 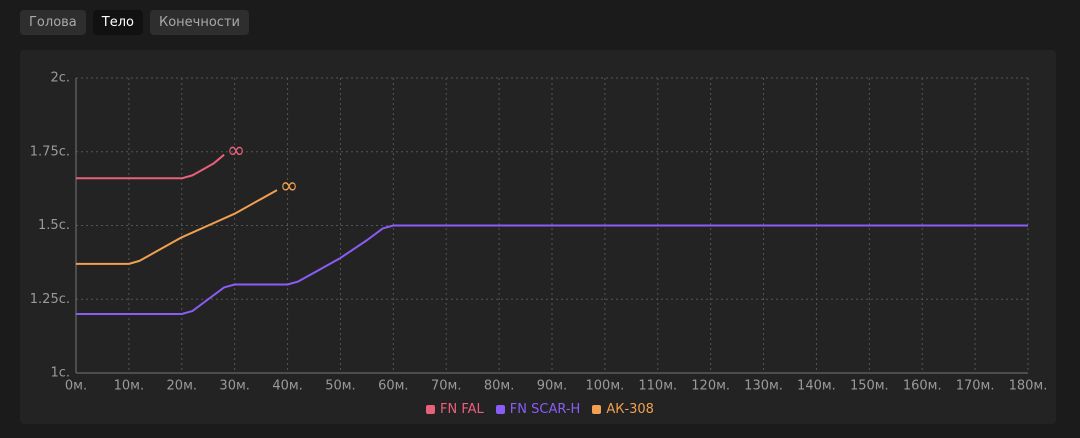 I want to click on x-tick-label: 50м., so click(x=340, y=386).